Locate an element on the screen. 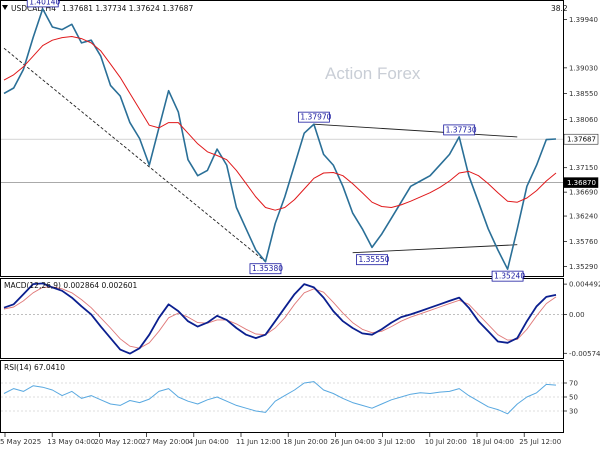  level-tag-box is located at coordinates (581, 182).